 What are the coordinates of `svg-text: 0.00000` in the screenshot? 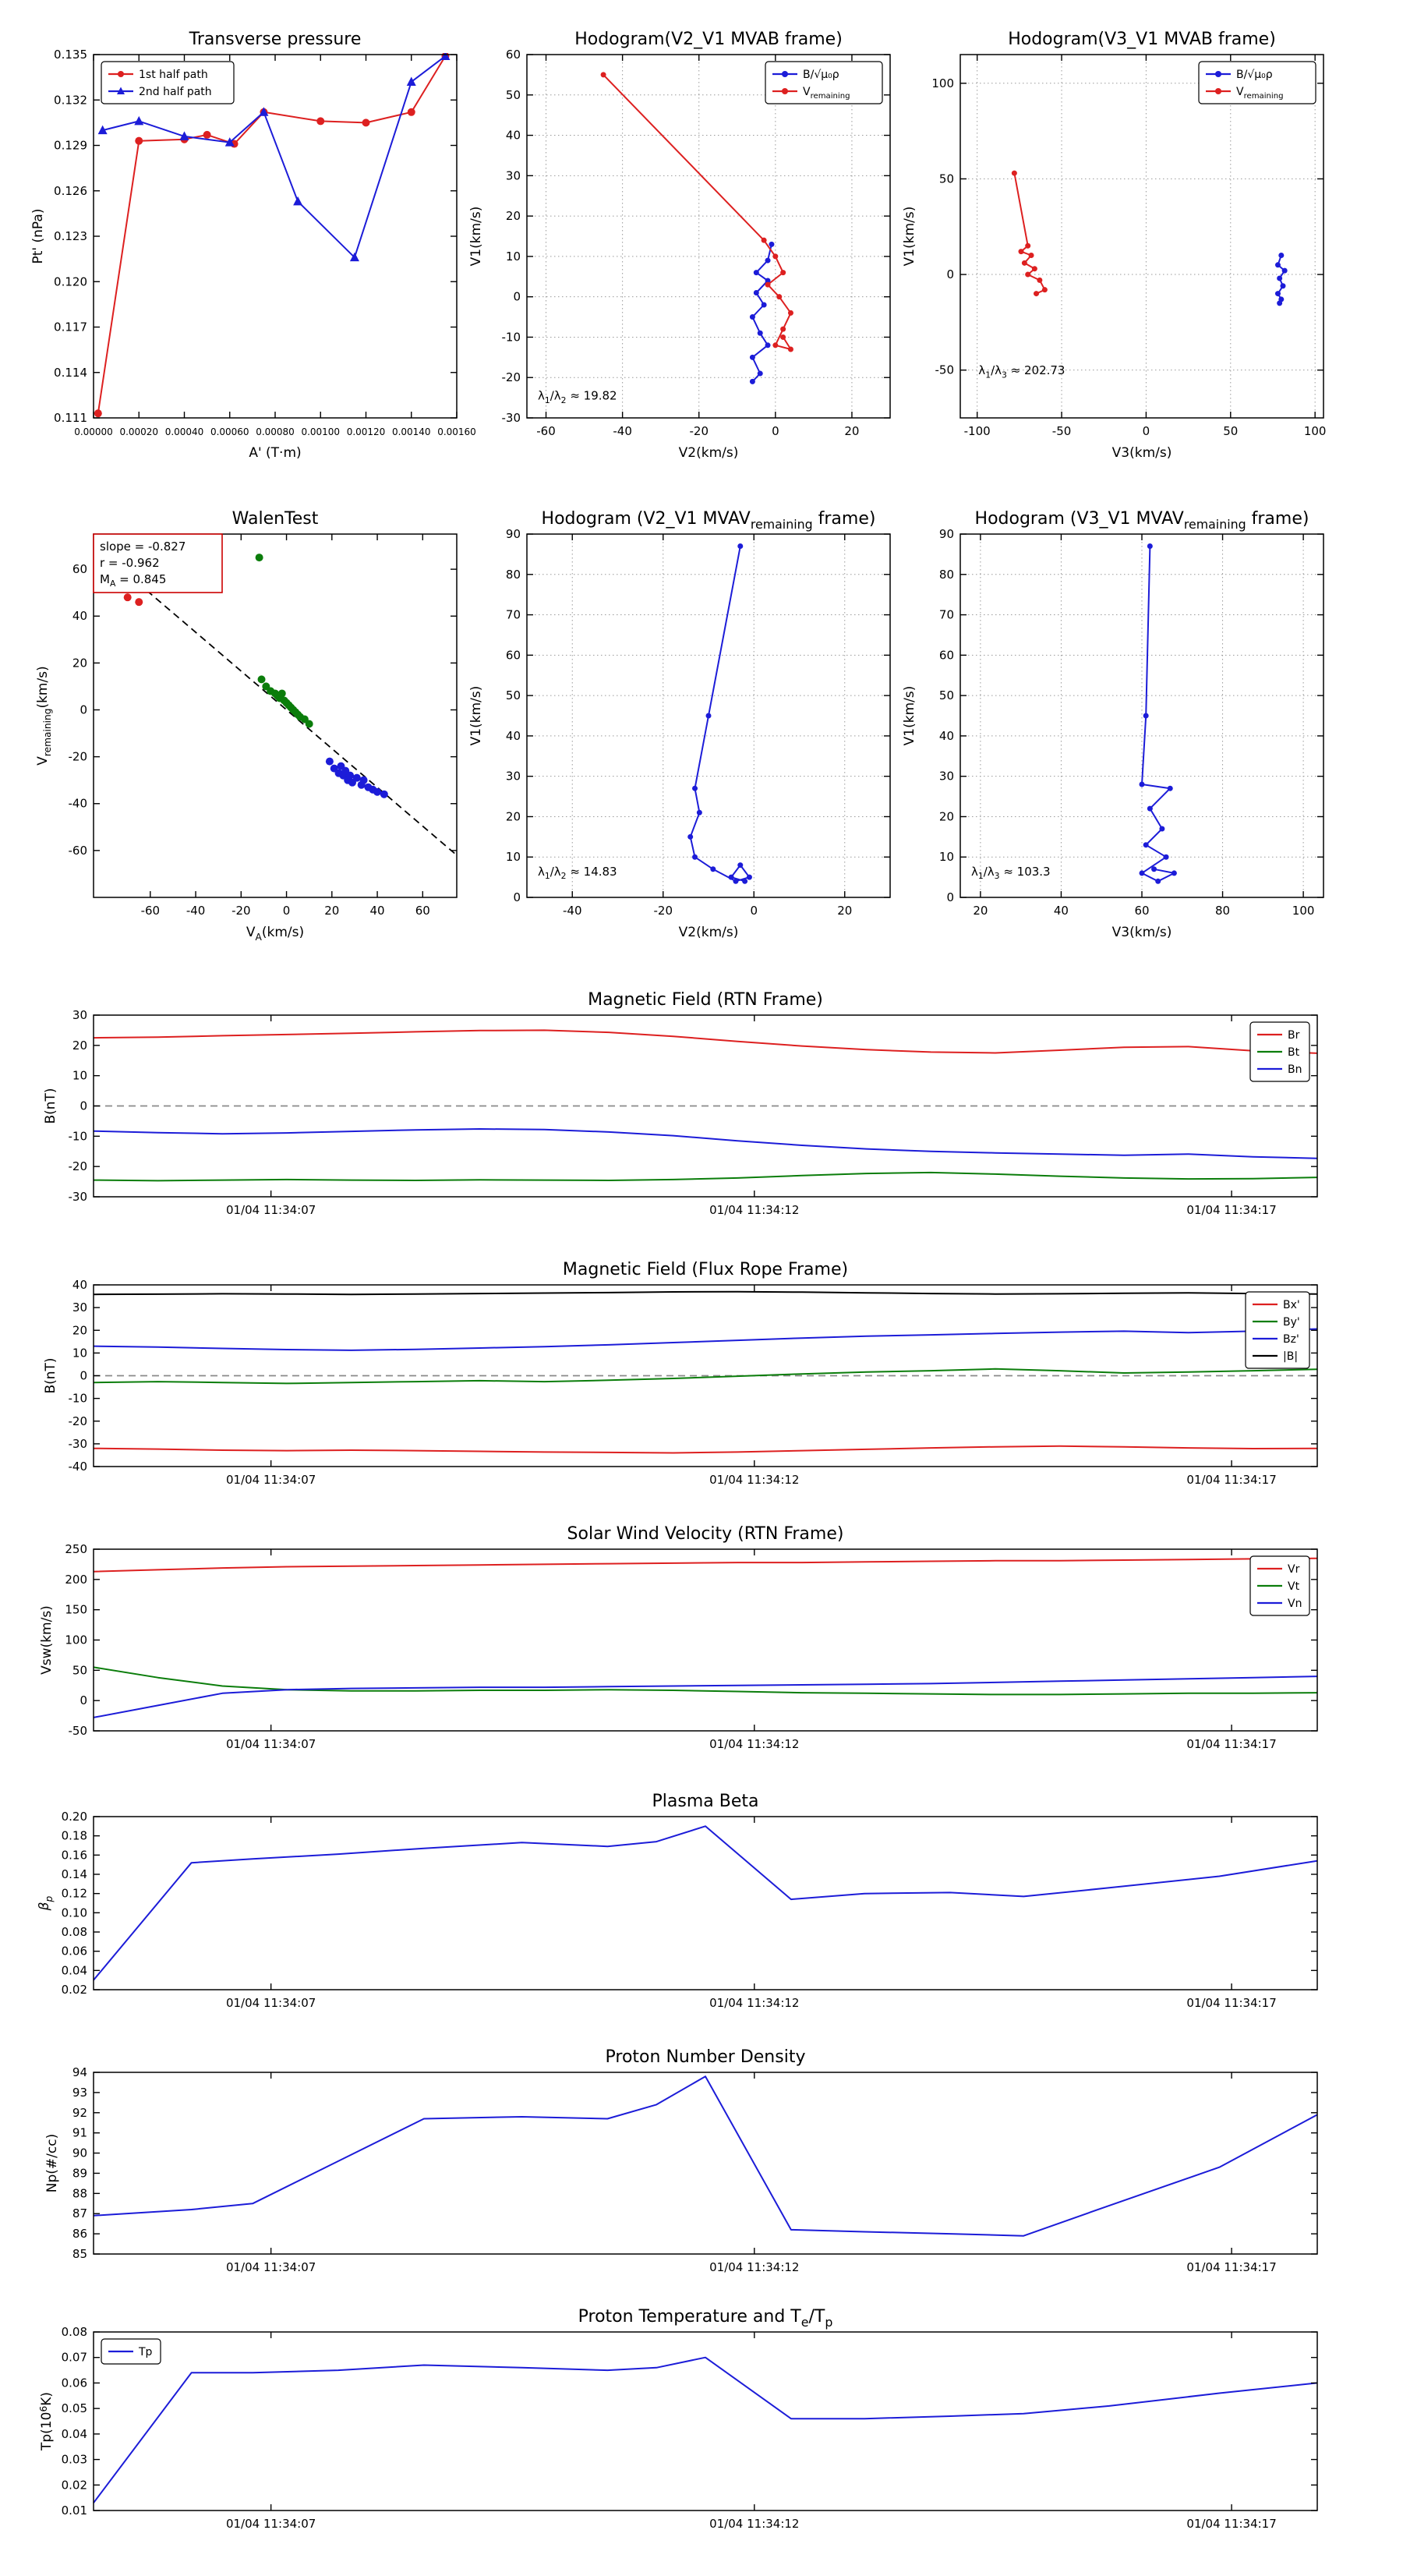 It's located at (93, 431).